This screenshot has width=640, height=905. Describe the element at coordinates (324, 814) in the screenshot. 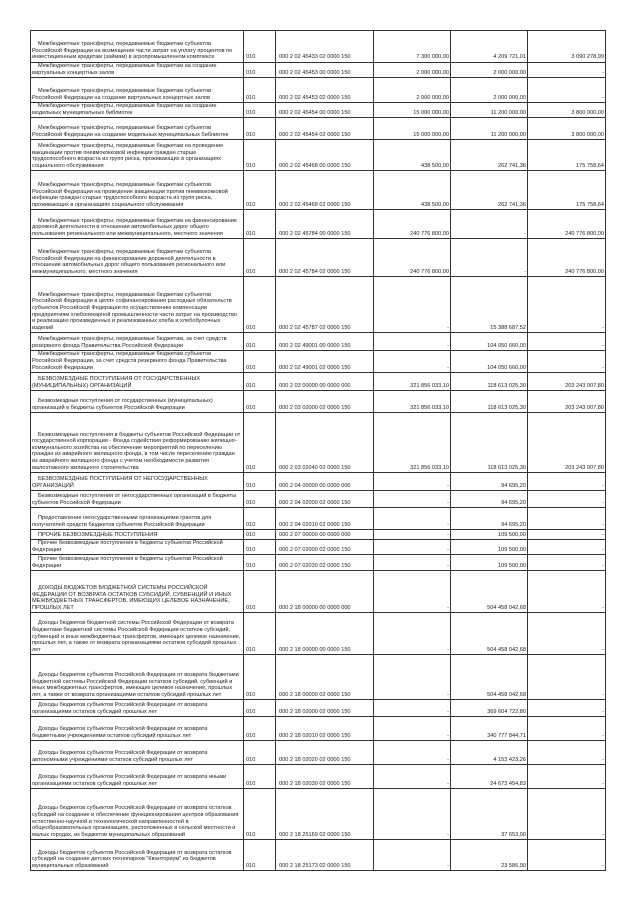

I see `row-budget-code: 000 2 18 25169 02 0000 150` at that location.